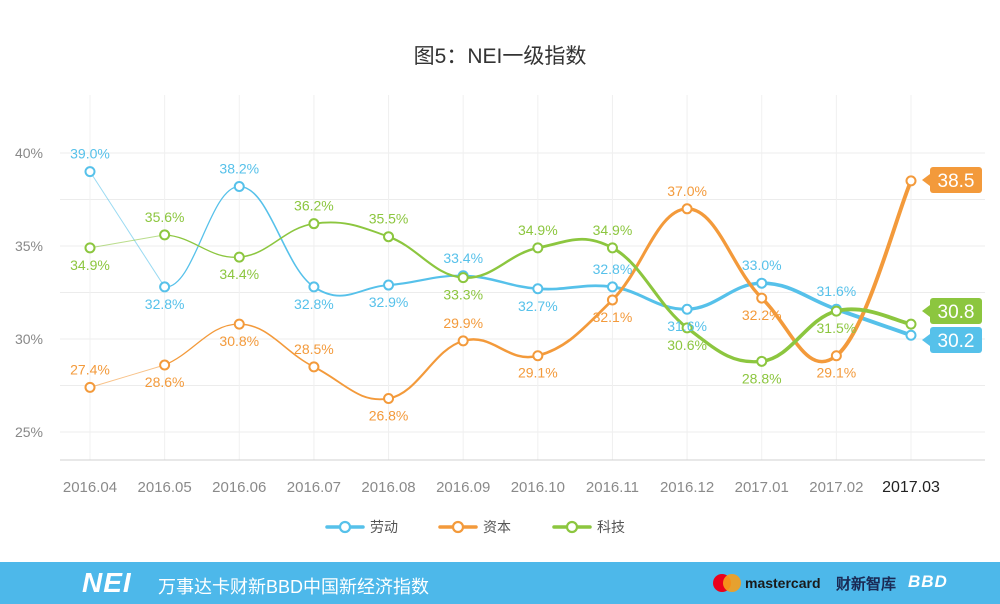 Image resolution: width=1000 pixels, height=604 pixels. Describe the element at coordinates (314, 206) in the screenshot. I see `data-label: 36.2%` at that location.